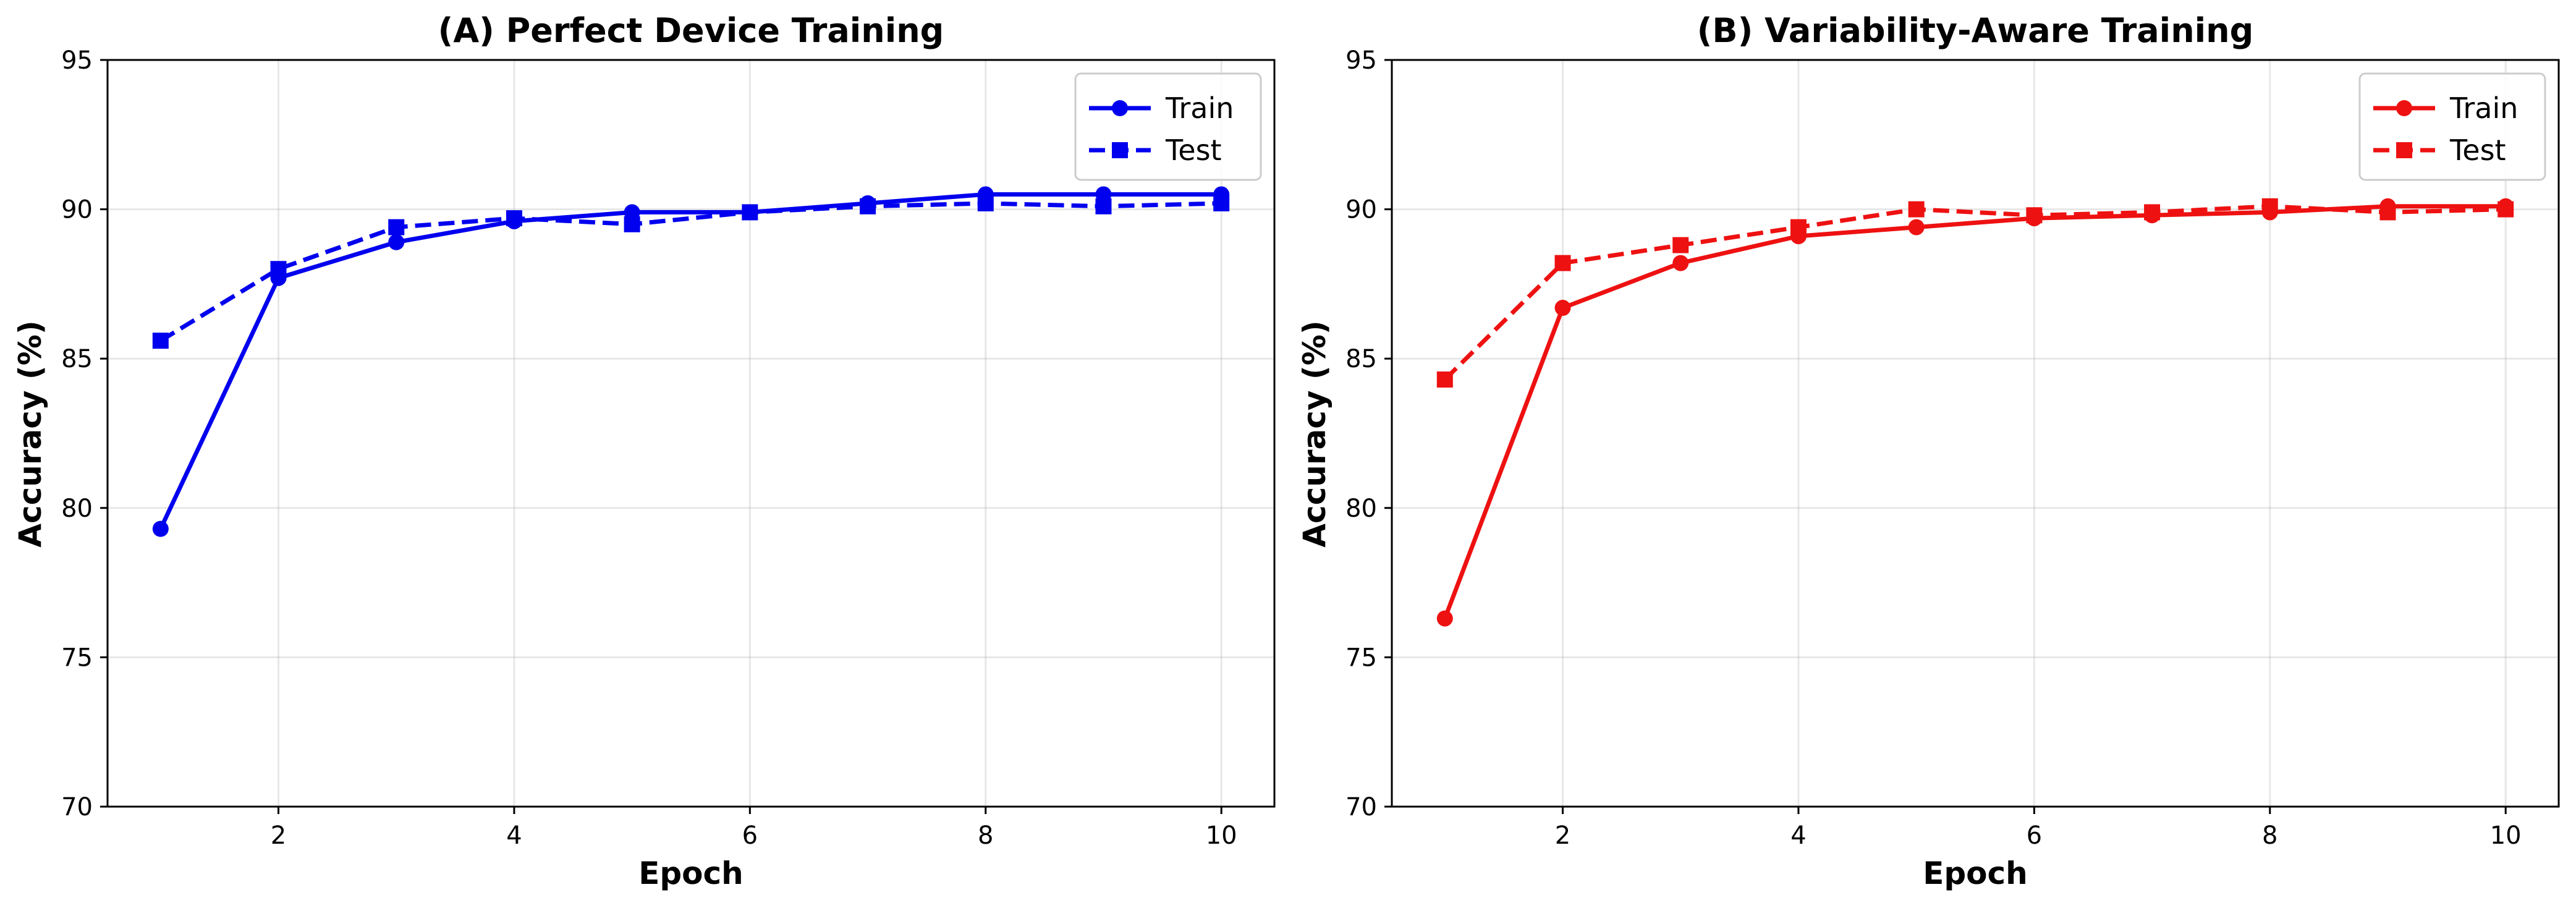  I want to click on panel-a-ylabel: Accuracy (%), so click(30, 433).